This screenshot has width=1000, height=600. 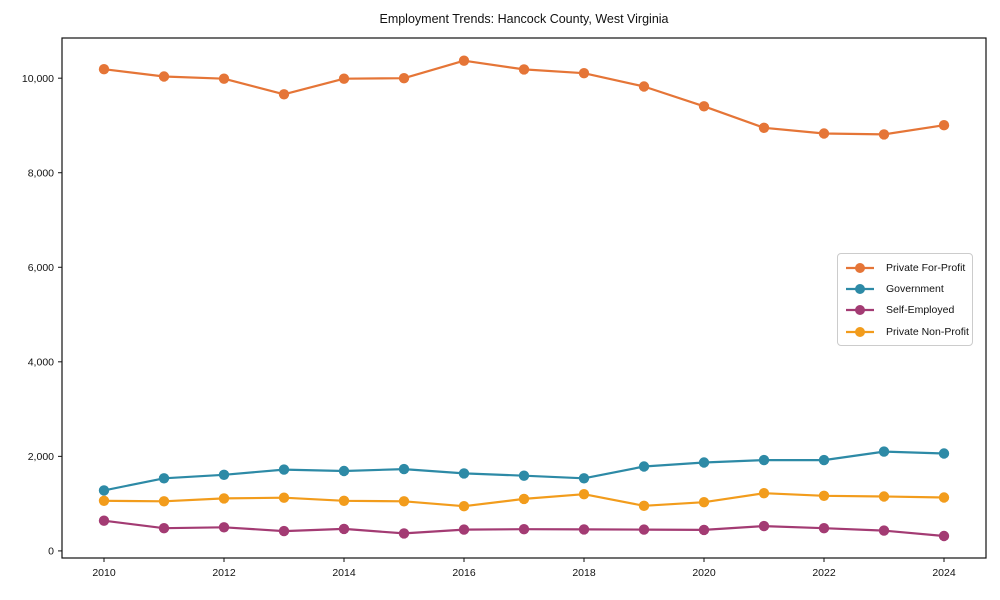 I want to click on y-tick-label: 4,000, so click(x=41, y=362).